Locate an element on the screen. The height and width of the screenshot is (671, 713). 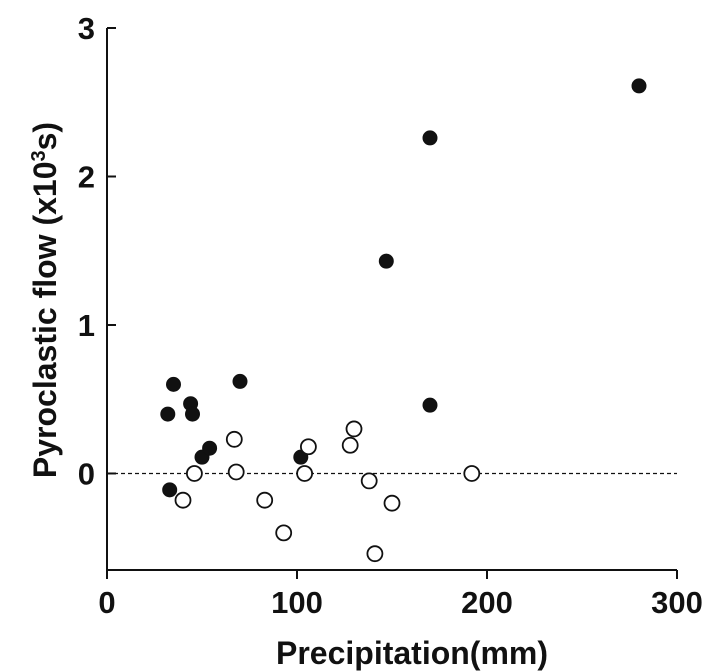
x-tick-label: 0 is located at coordinates (106, 602).